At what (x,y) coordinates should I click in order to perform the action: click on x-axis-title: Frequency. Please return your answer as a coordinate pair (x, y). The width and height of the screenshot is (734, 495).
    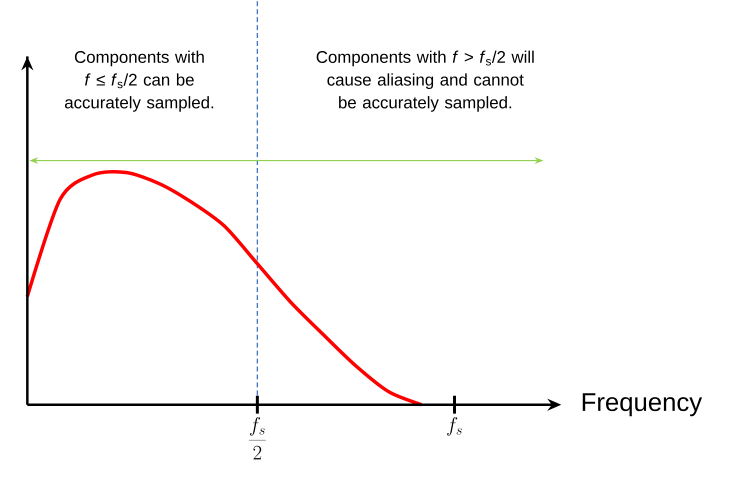
    Looking at the image, I should click on (642, 404).